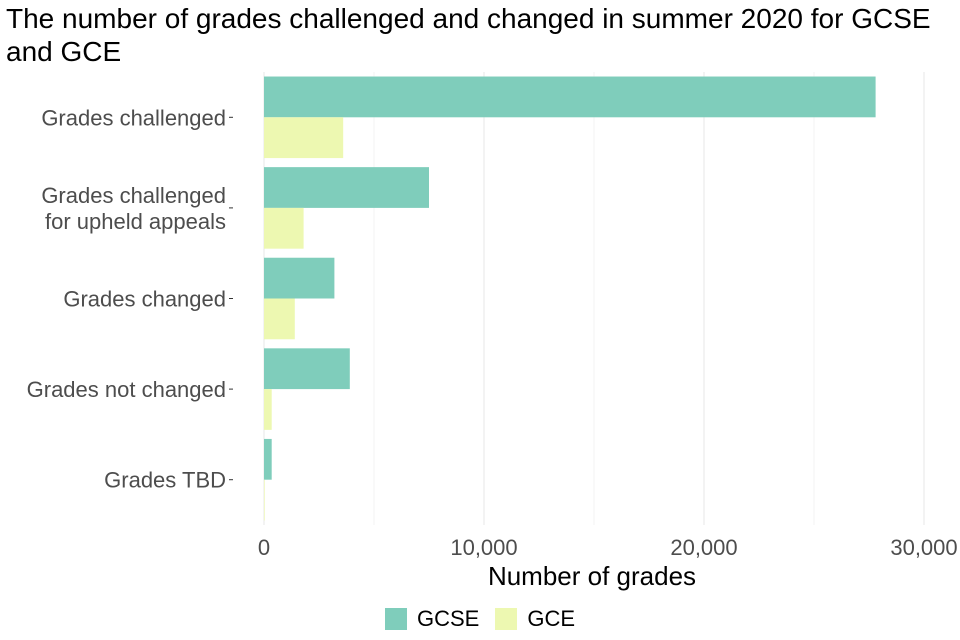  I want to click on legend-label: GCE, so click(551, 618).